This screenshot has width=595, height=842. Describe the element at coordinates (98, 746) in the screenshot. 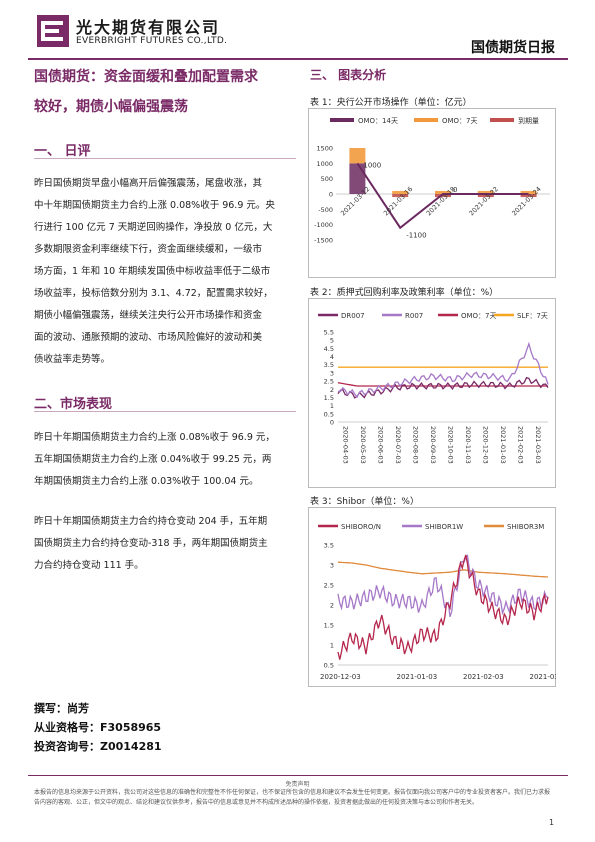

I see `author-consult-number: 投资咨询号：Z0014281` at that location.